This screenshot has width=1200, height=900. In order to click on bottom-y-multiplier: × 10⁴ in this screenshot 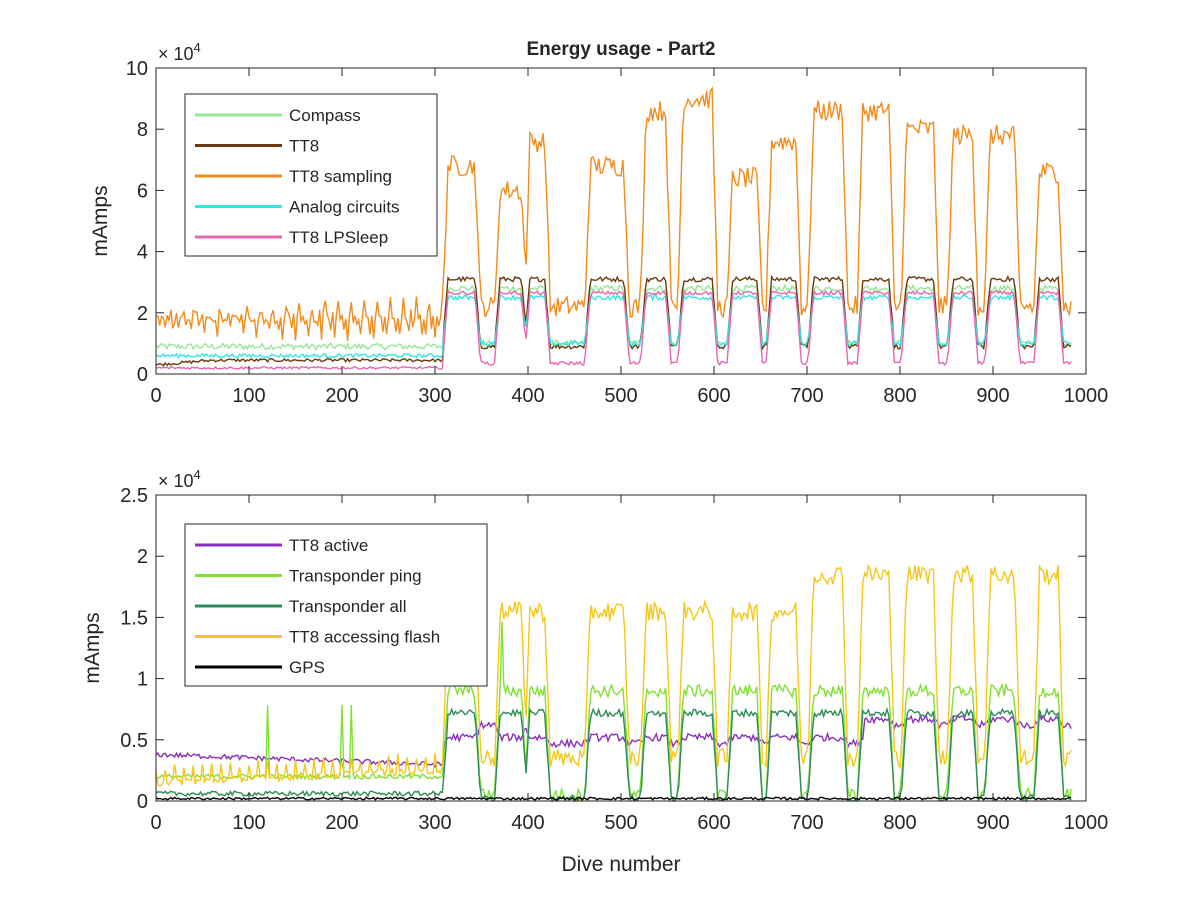, I will do `click(179, 479)`.